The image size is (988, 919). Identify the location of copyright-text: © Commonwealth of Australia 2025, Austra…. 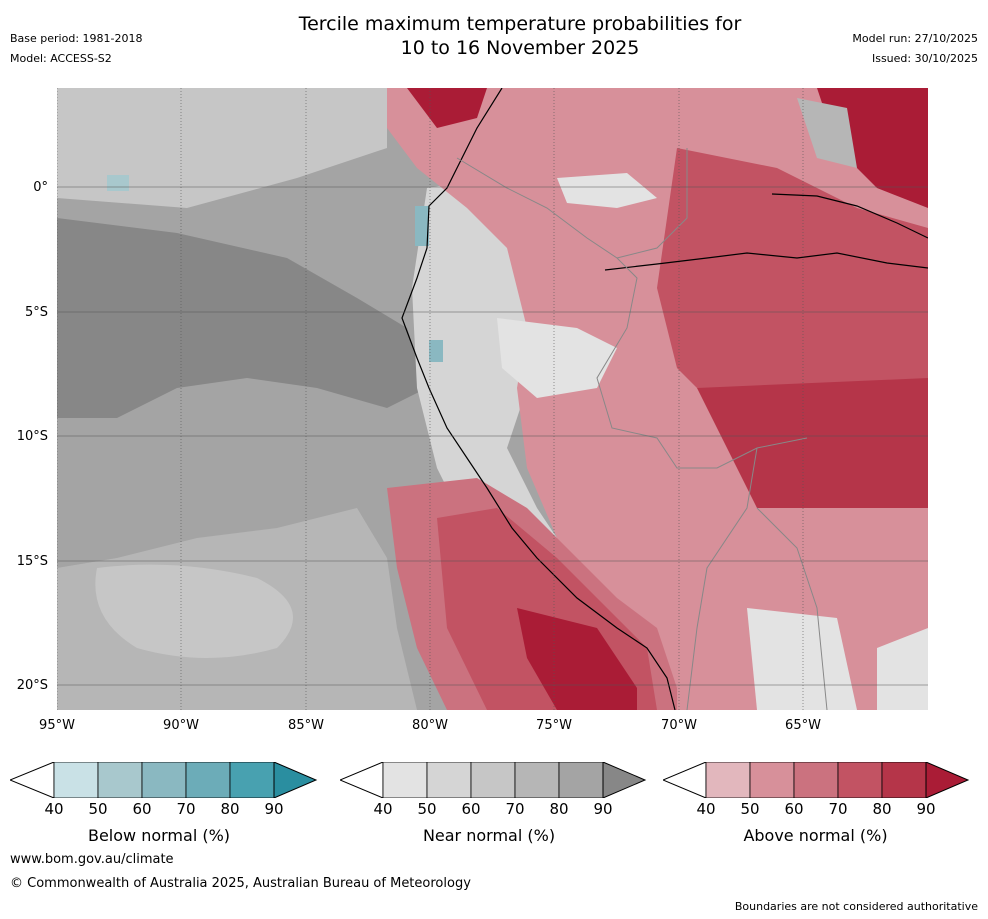
(240, 883).